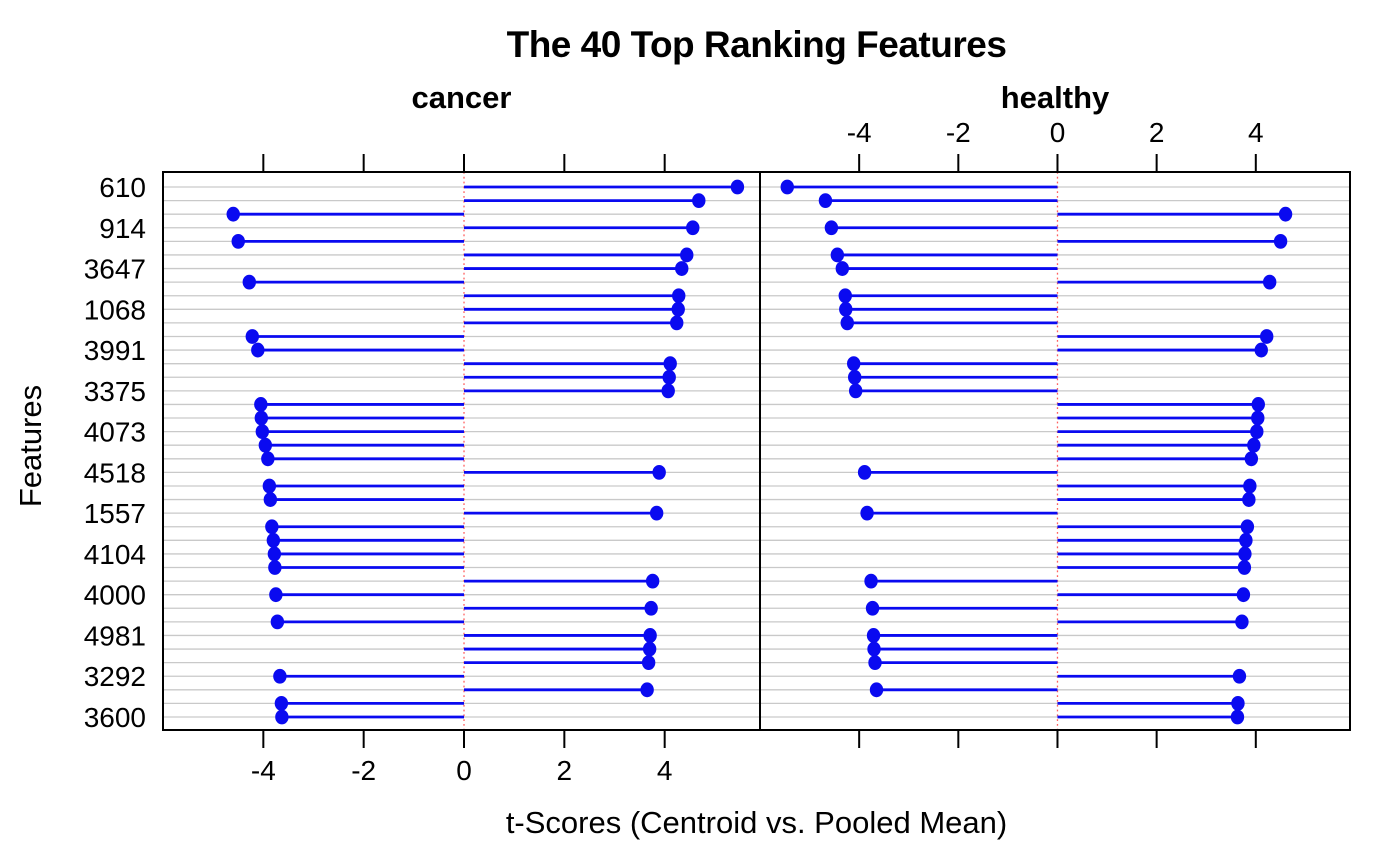  What do you see at coordinates (115, 432) in the screenshot?
I see `y-axis-feature-label: 4073` at bounding box center [115, 432].